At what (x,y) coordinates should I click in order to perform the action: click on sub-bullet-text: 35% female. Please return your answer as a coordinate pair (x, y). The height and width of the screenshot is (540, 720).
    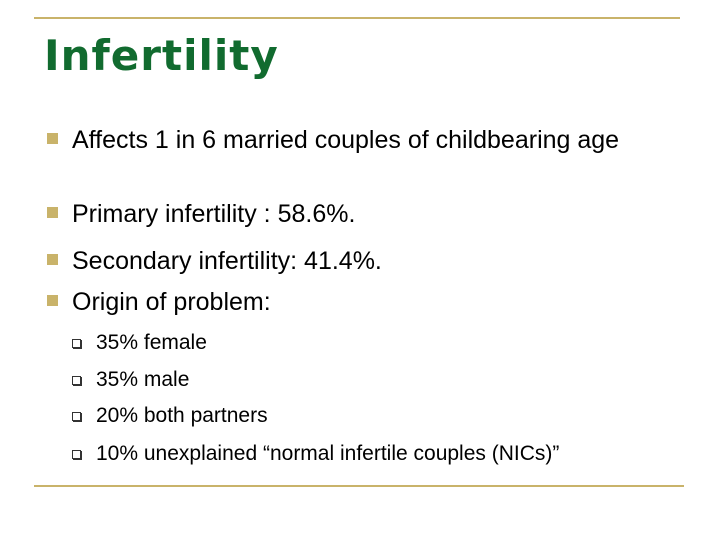
    Looking at the image, I should click on (151, 342).